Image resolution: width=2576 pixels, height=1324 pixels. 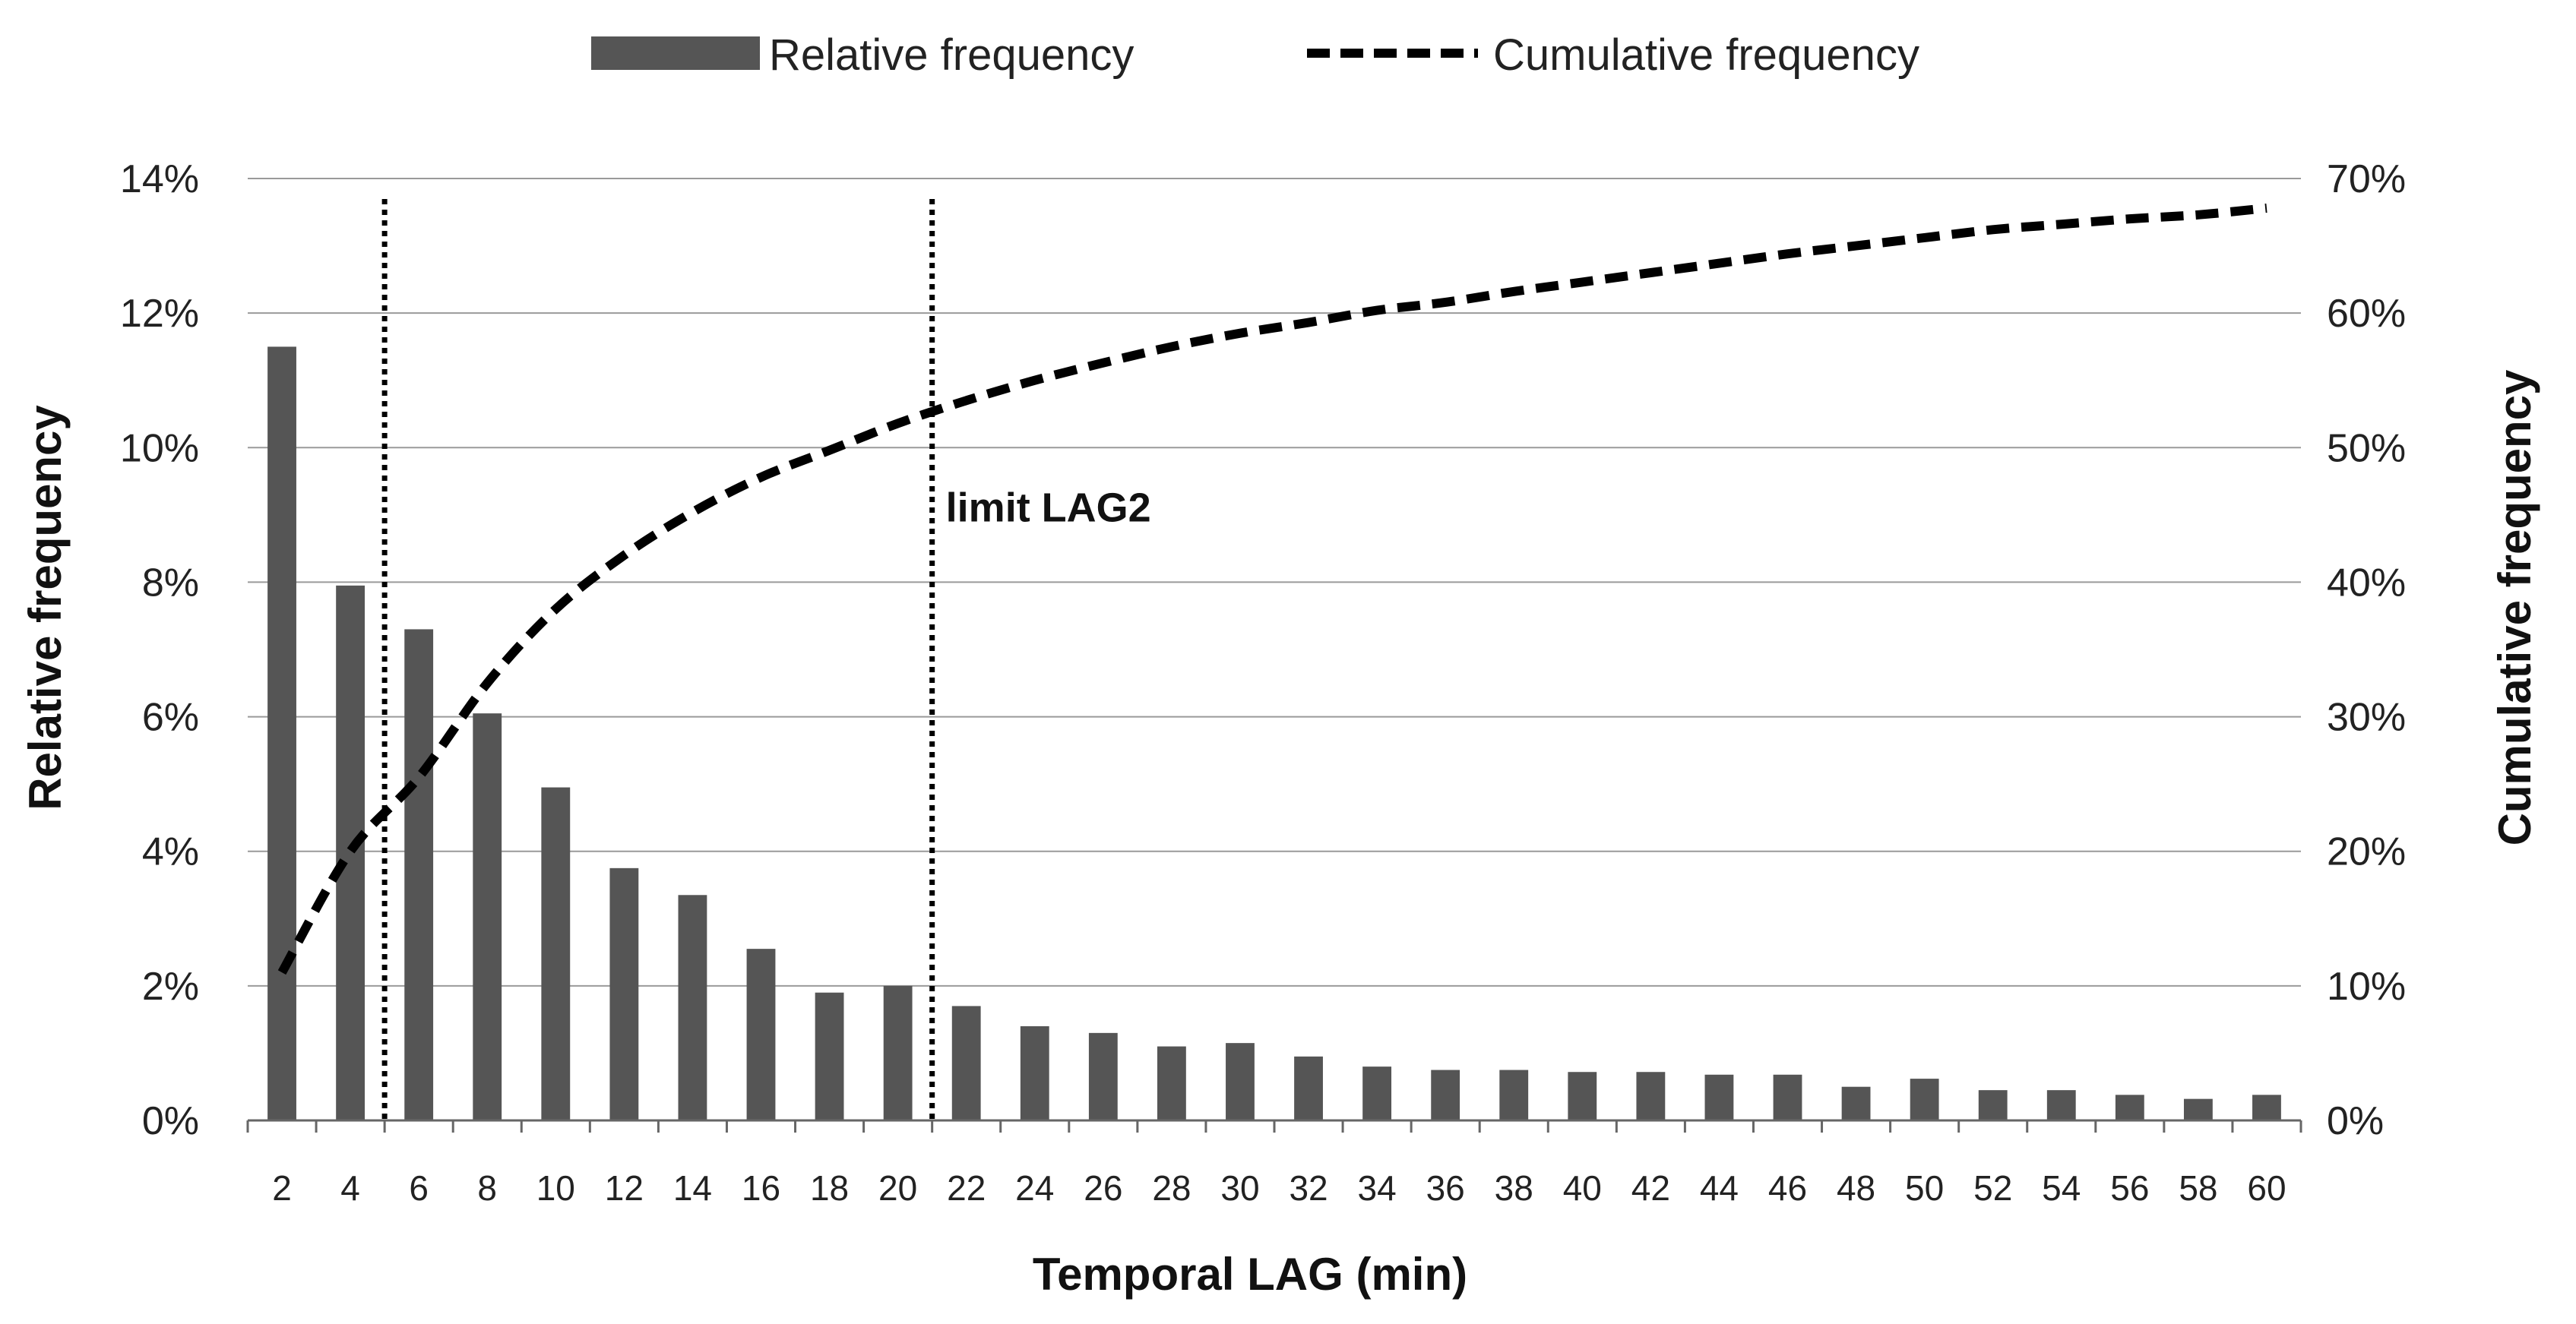 What do you see at coordinates (2366, 987) in the screenshot?
I see `y-right-tick-label: 10%` at bounding box center [2366, 987].